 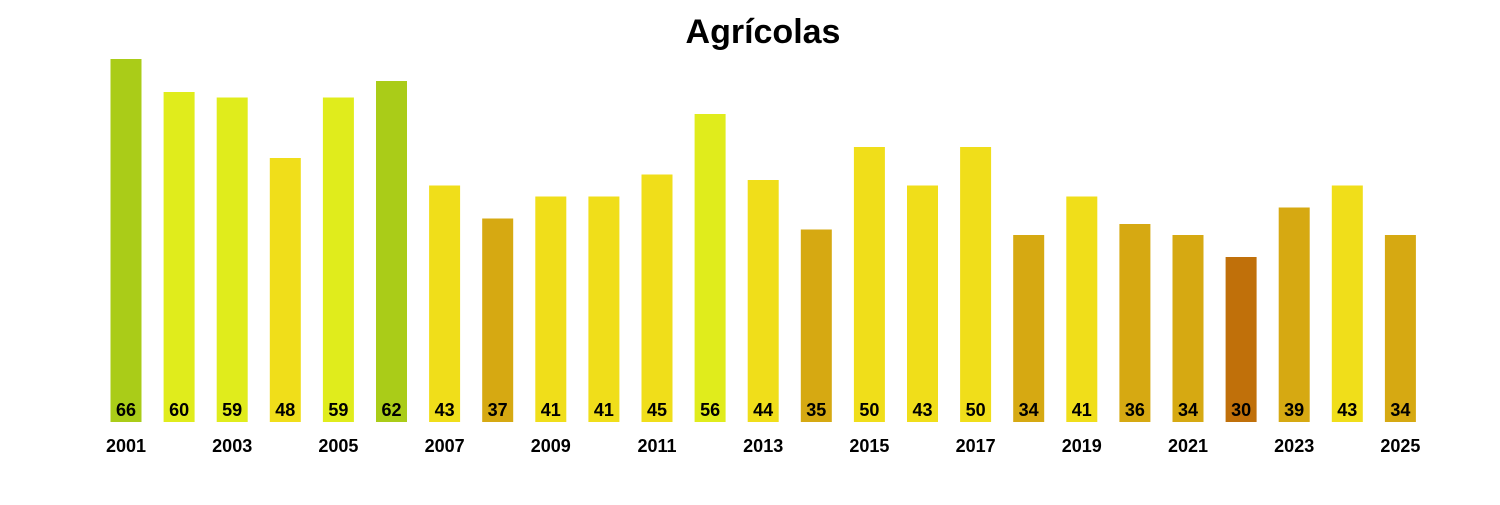 What do you see at coordinates (1082, 410) in the screenshot?
I see `data-label-2019: 41` at bounding box center [1082, 410].